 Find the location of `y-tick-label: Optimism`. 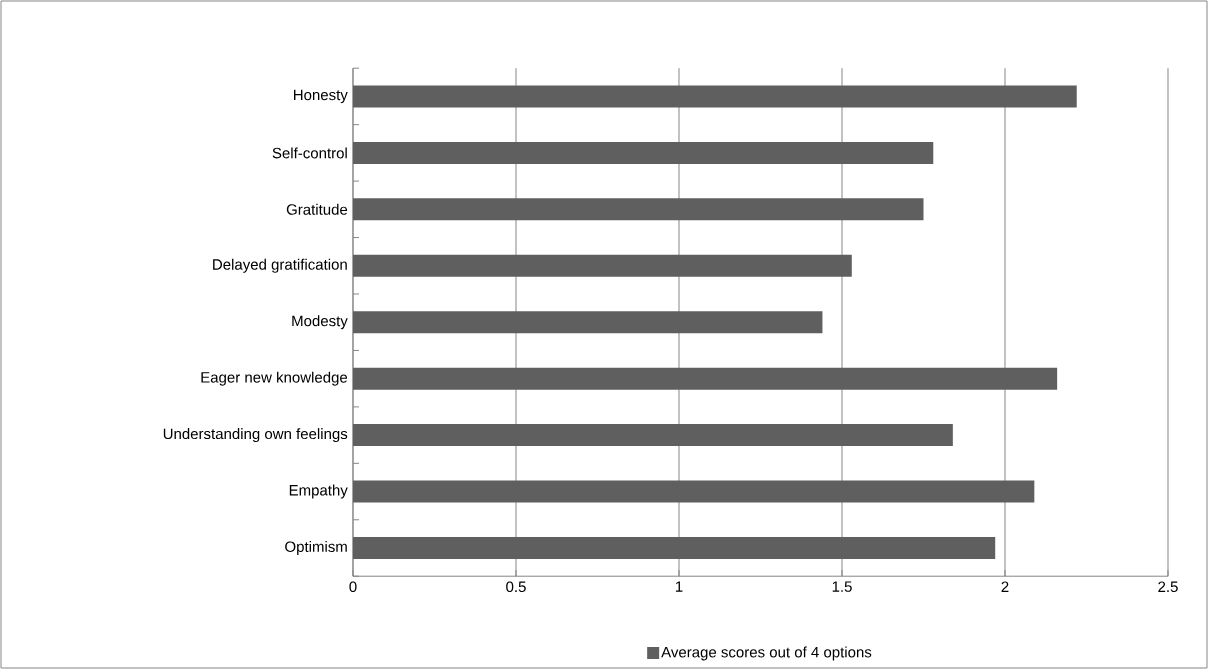

y-tick-label: Optimism is located at coordinates (316, 548).